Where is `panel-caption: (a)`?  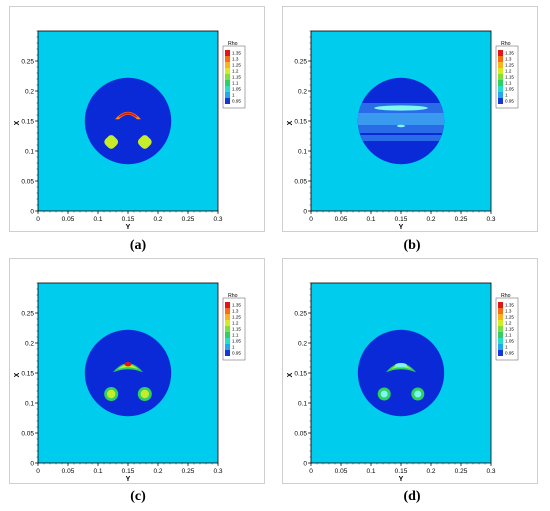 panel-caption: (a) is located at coordinates (138, 245).